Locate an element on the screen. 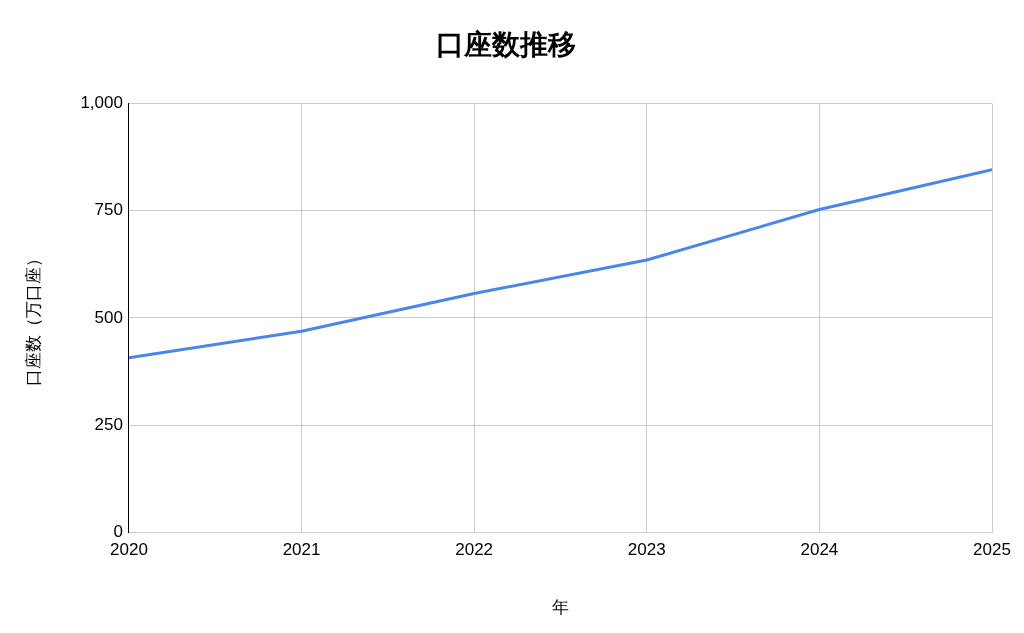  x-tick-label: 2023 is located at coordinates (646, 550).